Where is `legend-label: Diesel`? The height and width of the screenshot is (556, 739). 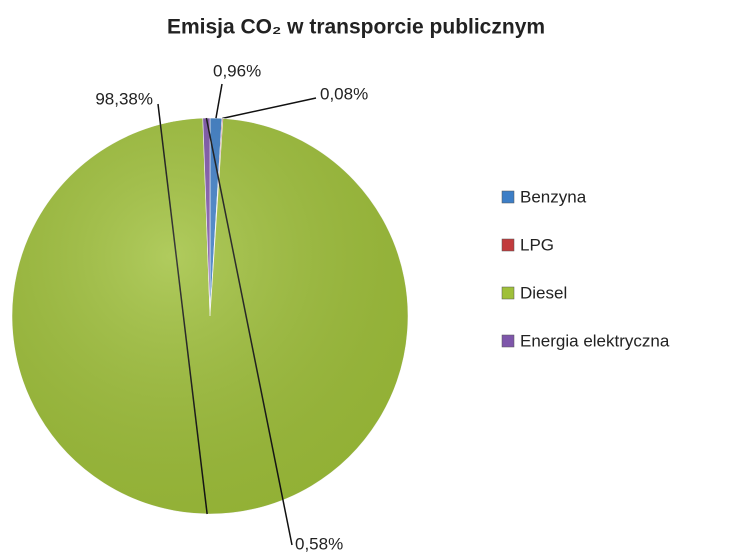
legend-label: Diesel is located at coordinates (543, 292).